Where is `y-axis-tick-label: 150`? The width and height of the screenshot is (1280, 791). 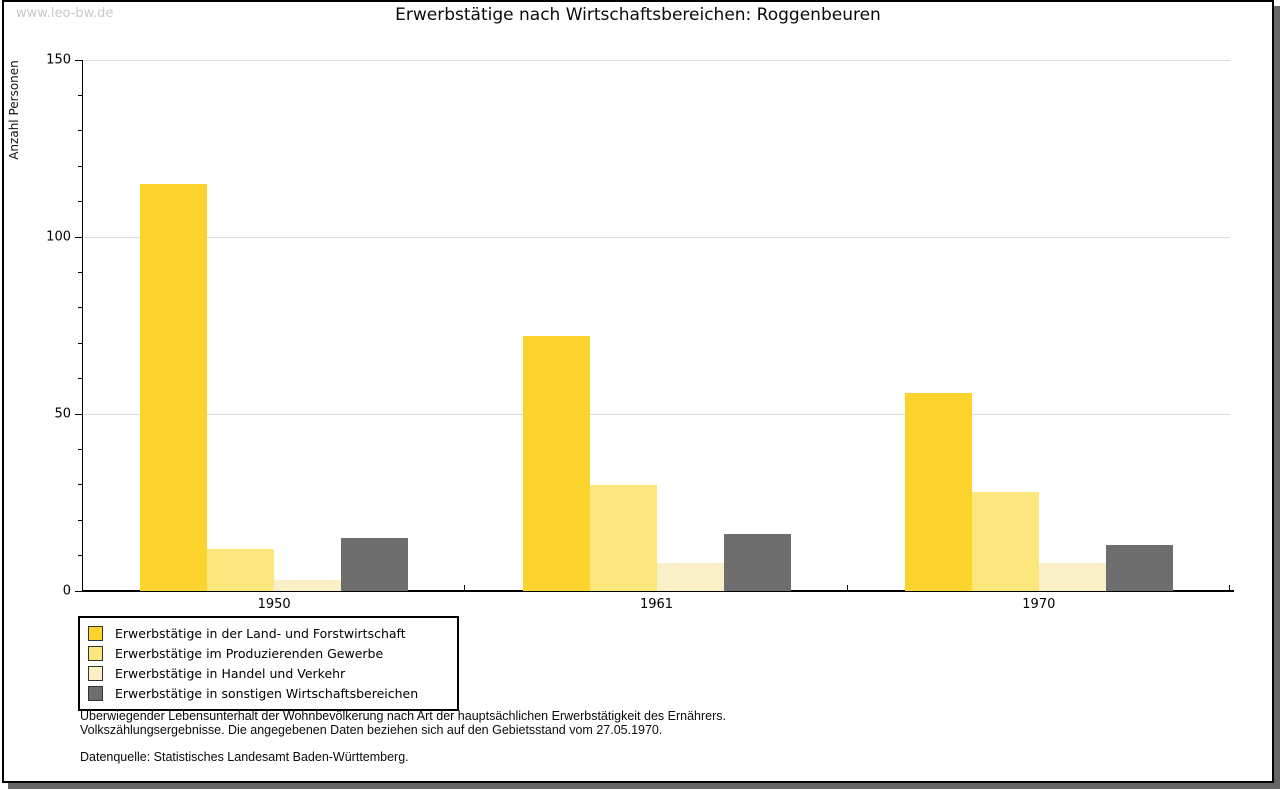
y-axis-tick-label: 150 is located at coordinates (58, 60).